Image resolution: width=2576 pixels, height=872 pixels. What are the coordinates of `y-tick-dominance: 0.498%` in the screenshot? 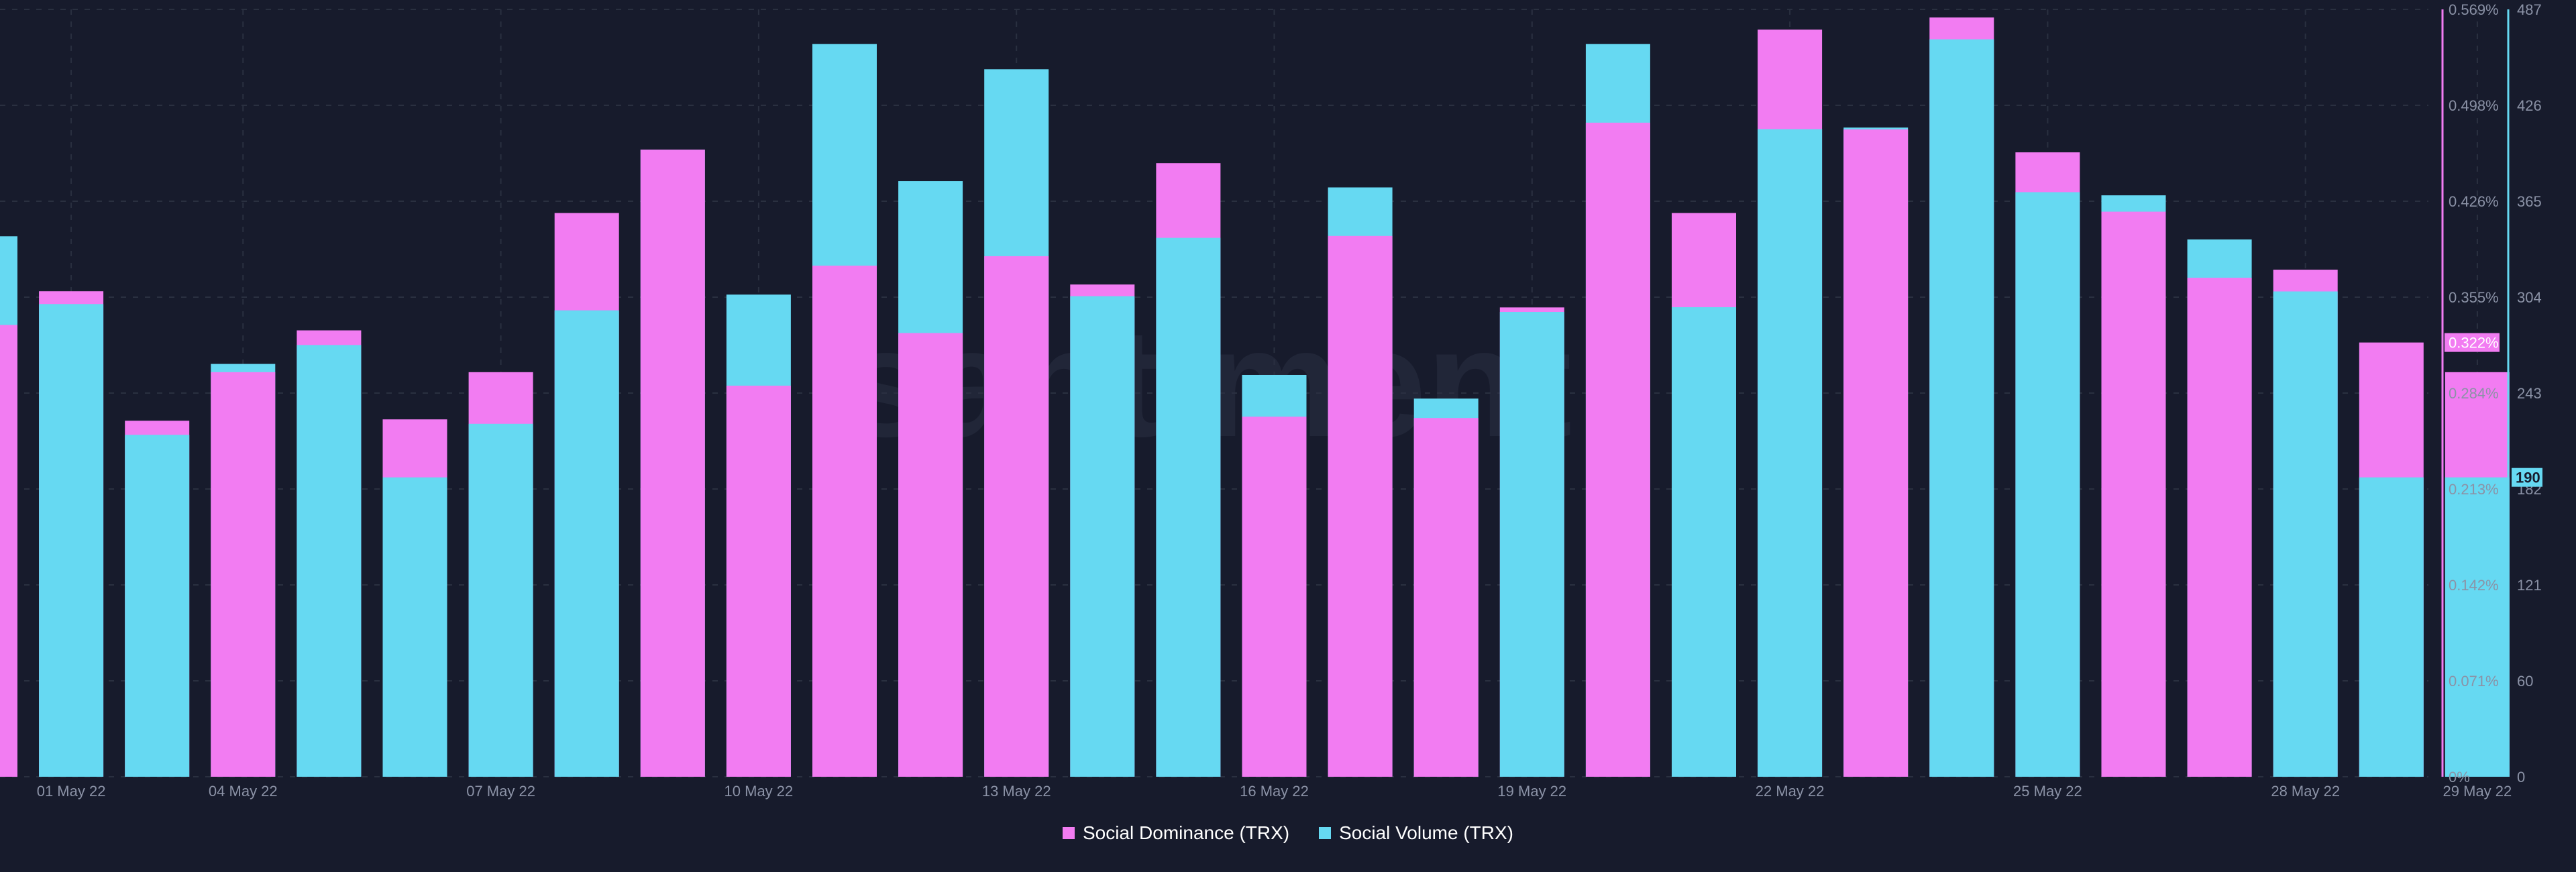 It's located at (2474, 106).